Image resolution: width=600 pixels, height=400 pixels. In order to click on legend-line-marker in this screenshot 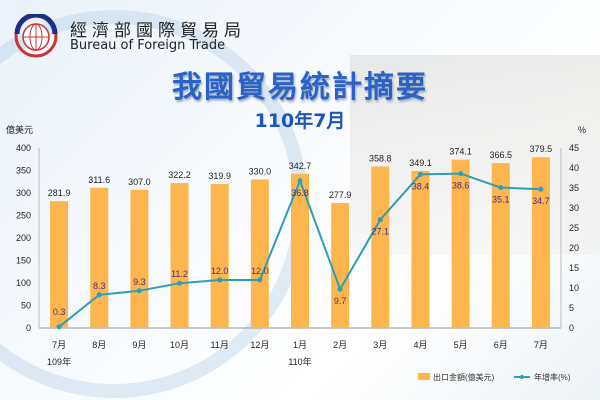, I will do `click(522, 377)`.